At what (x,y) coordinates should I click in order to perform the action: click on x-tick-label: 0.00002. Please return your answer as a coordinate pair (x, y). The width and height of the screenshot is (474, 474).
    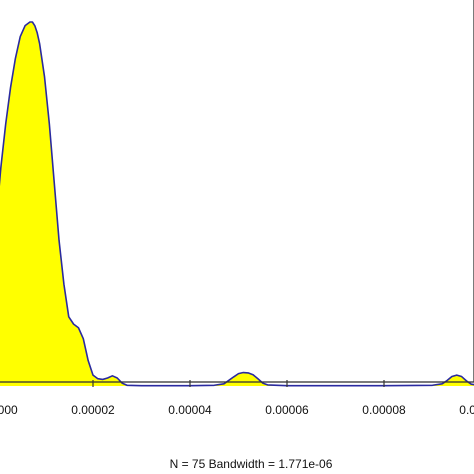
    Looking at the image, I should click on (93, 410).